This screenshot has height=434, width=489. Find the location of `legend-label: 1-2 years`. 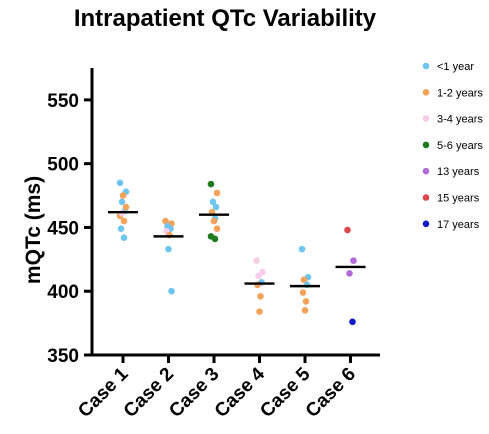

legend-label: 1-2 years is located at coordinates (460, 93).